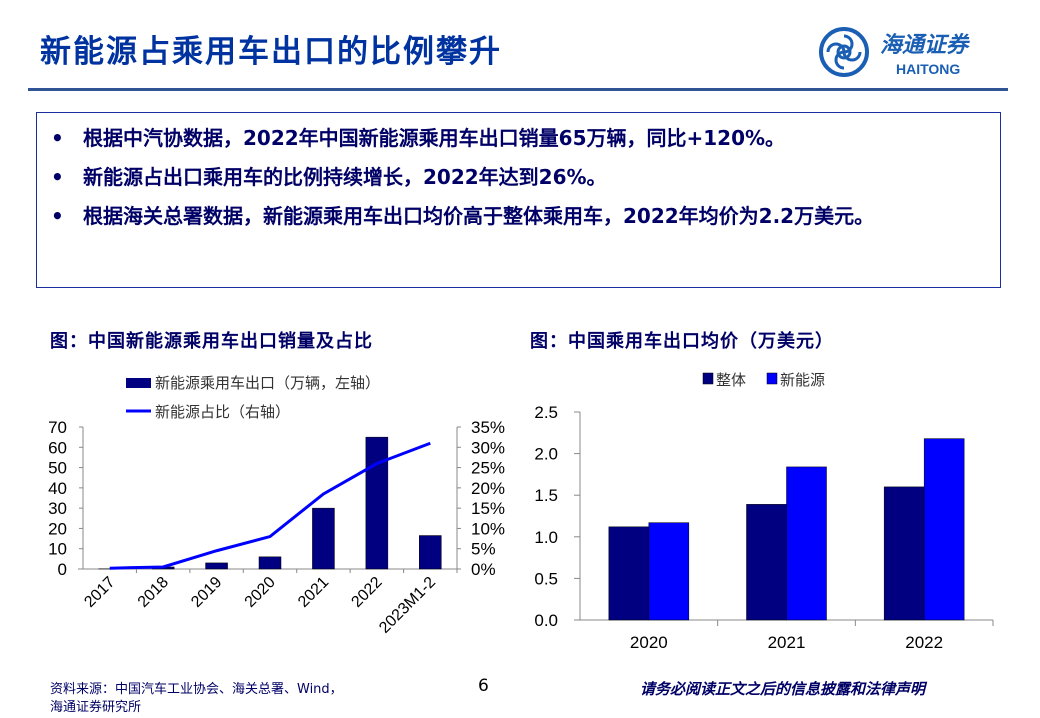 This screenshot has height=718, width=1040. What do you see at coordinates (345, 177) in the screenshot?
I see `bullet-text: 新能源占出口乘用车的比例持续增长，2022年达到26%。` at bounding box center [345, 177].